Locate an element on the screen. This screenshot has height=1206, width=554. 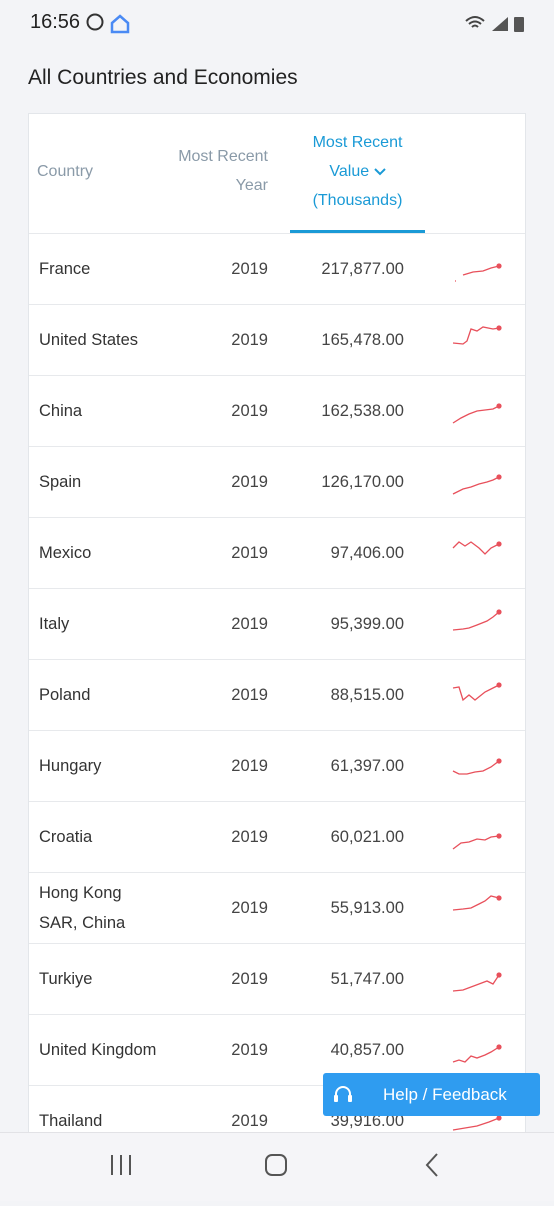
country-cell: Poland is located at coordinates (65, 695).